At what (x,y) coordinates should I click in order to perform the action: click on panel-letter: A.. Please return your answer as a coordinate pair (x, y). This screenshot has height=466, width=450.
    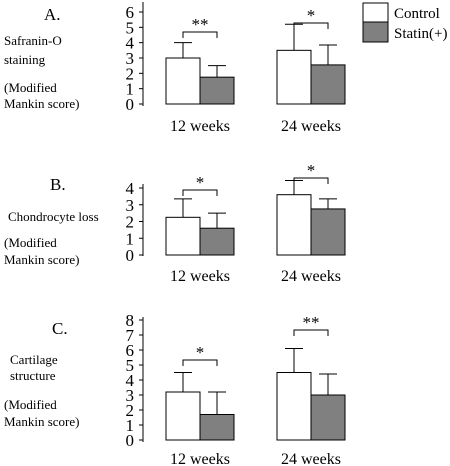
    Looking at the image, I should click on (52, 14).